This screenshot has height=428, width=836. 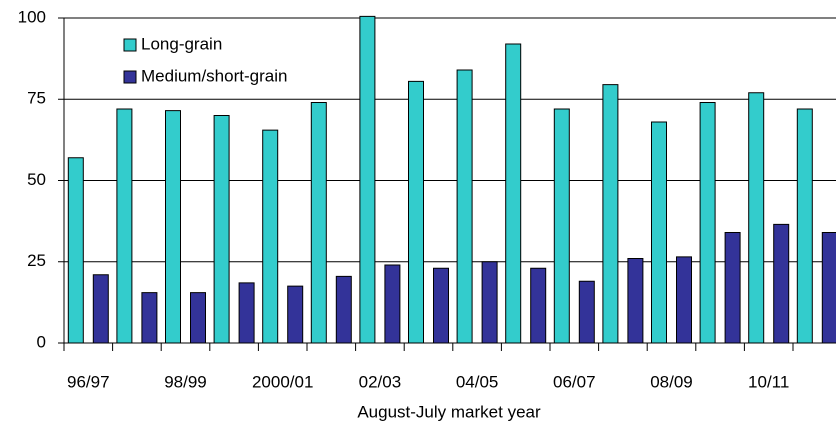 I want to click on x-tick-label: 06/07, so click(x=574, y=381).